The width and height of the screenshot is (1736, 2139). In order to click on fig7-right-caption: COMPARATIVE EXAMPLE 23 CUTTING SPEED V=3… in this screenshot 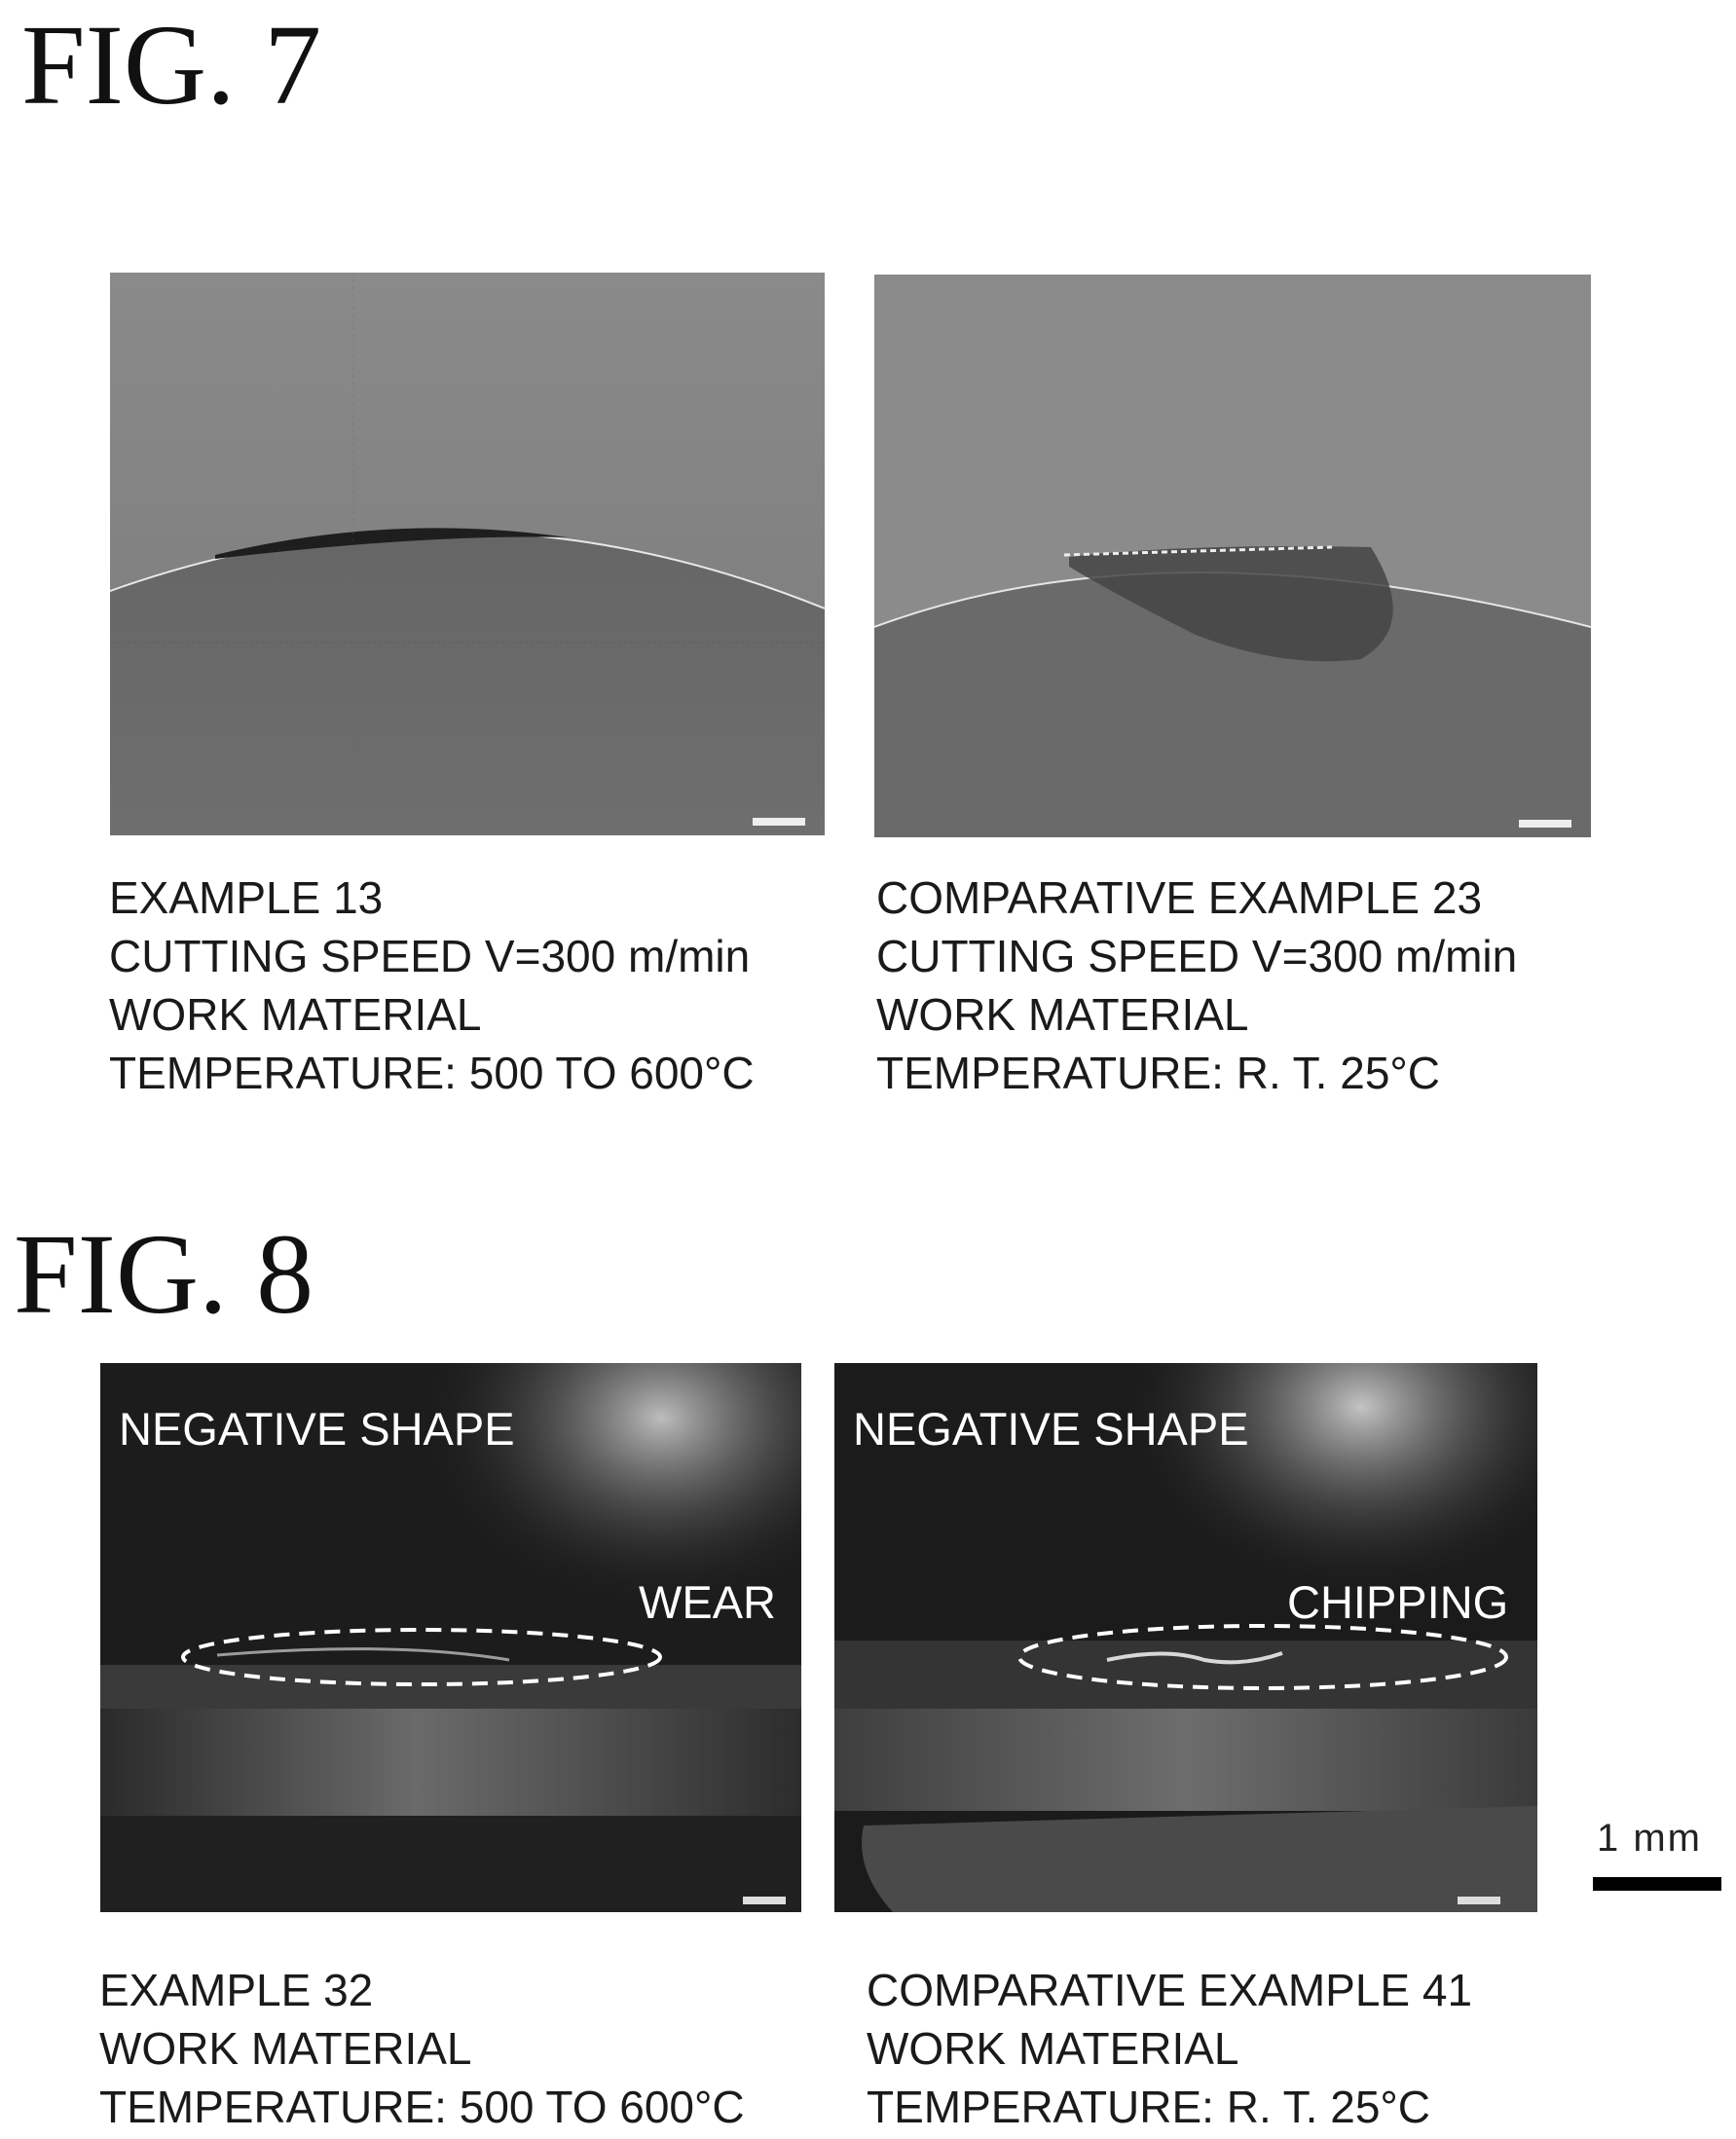, I will do `click(1196, 985)`.